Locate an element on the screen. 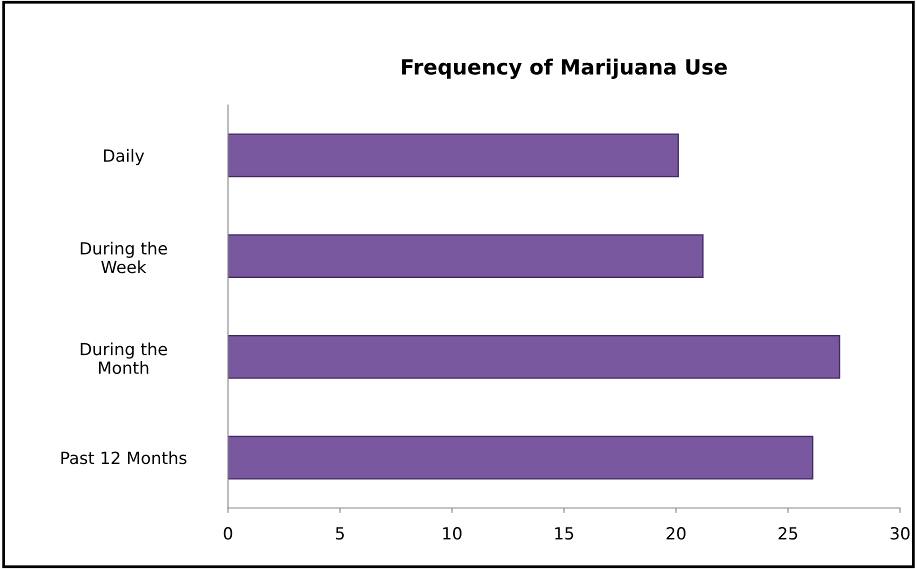 The height and width of the screenshot is (569, 917). x-tick-label: 0 is located at coordinates (228, 533).